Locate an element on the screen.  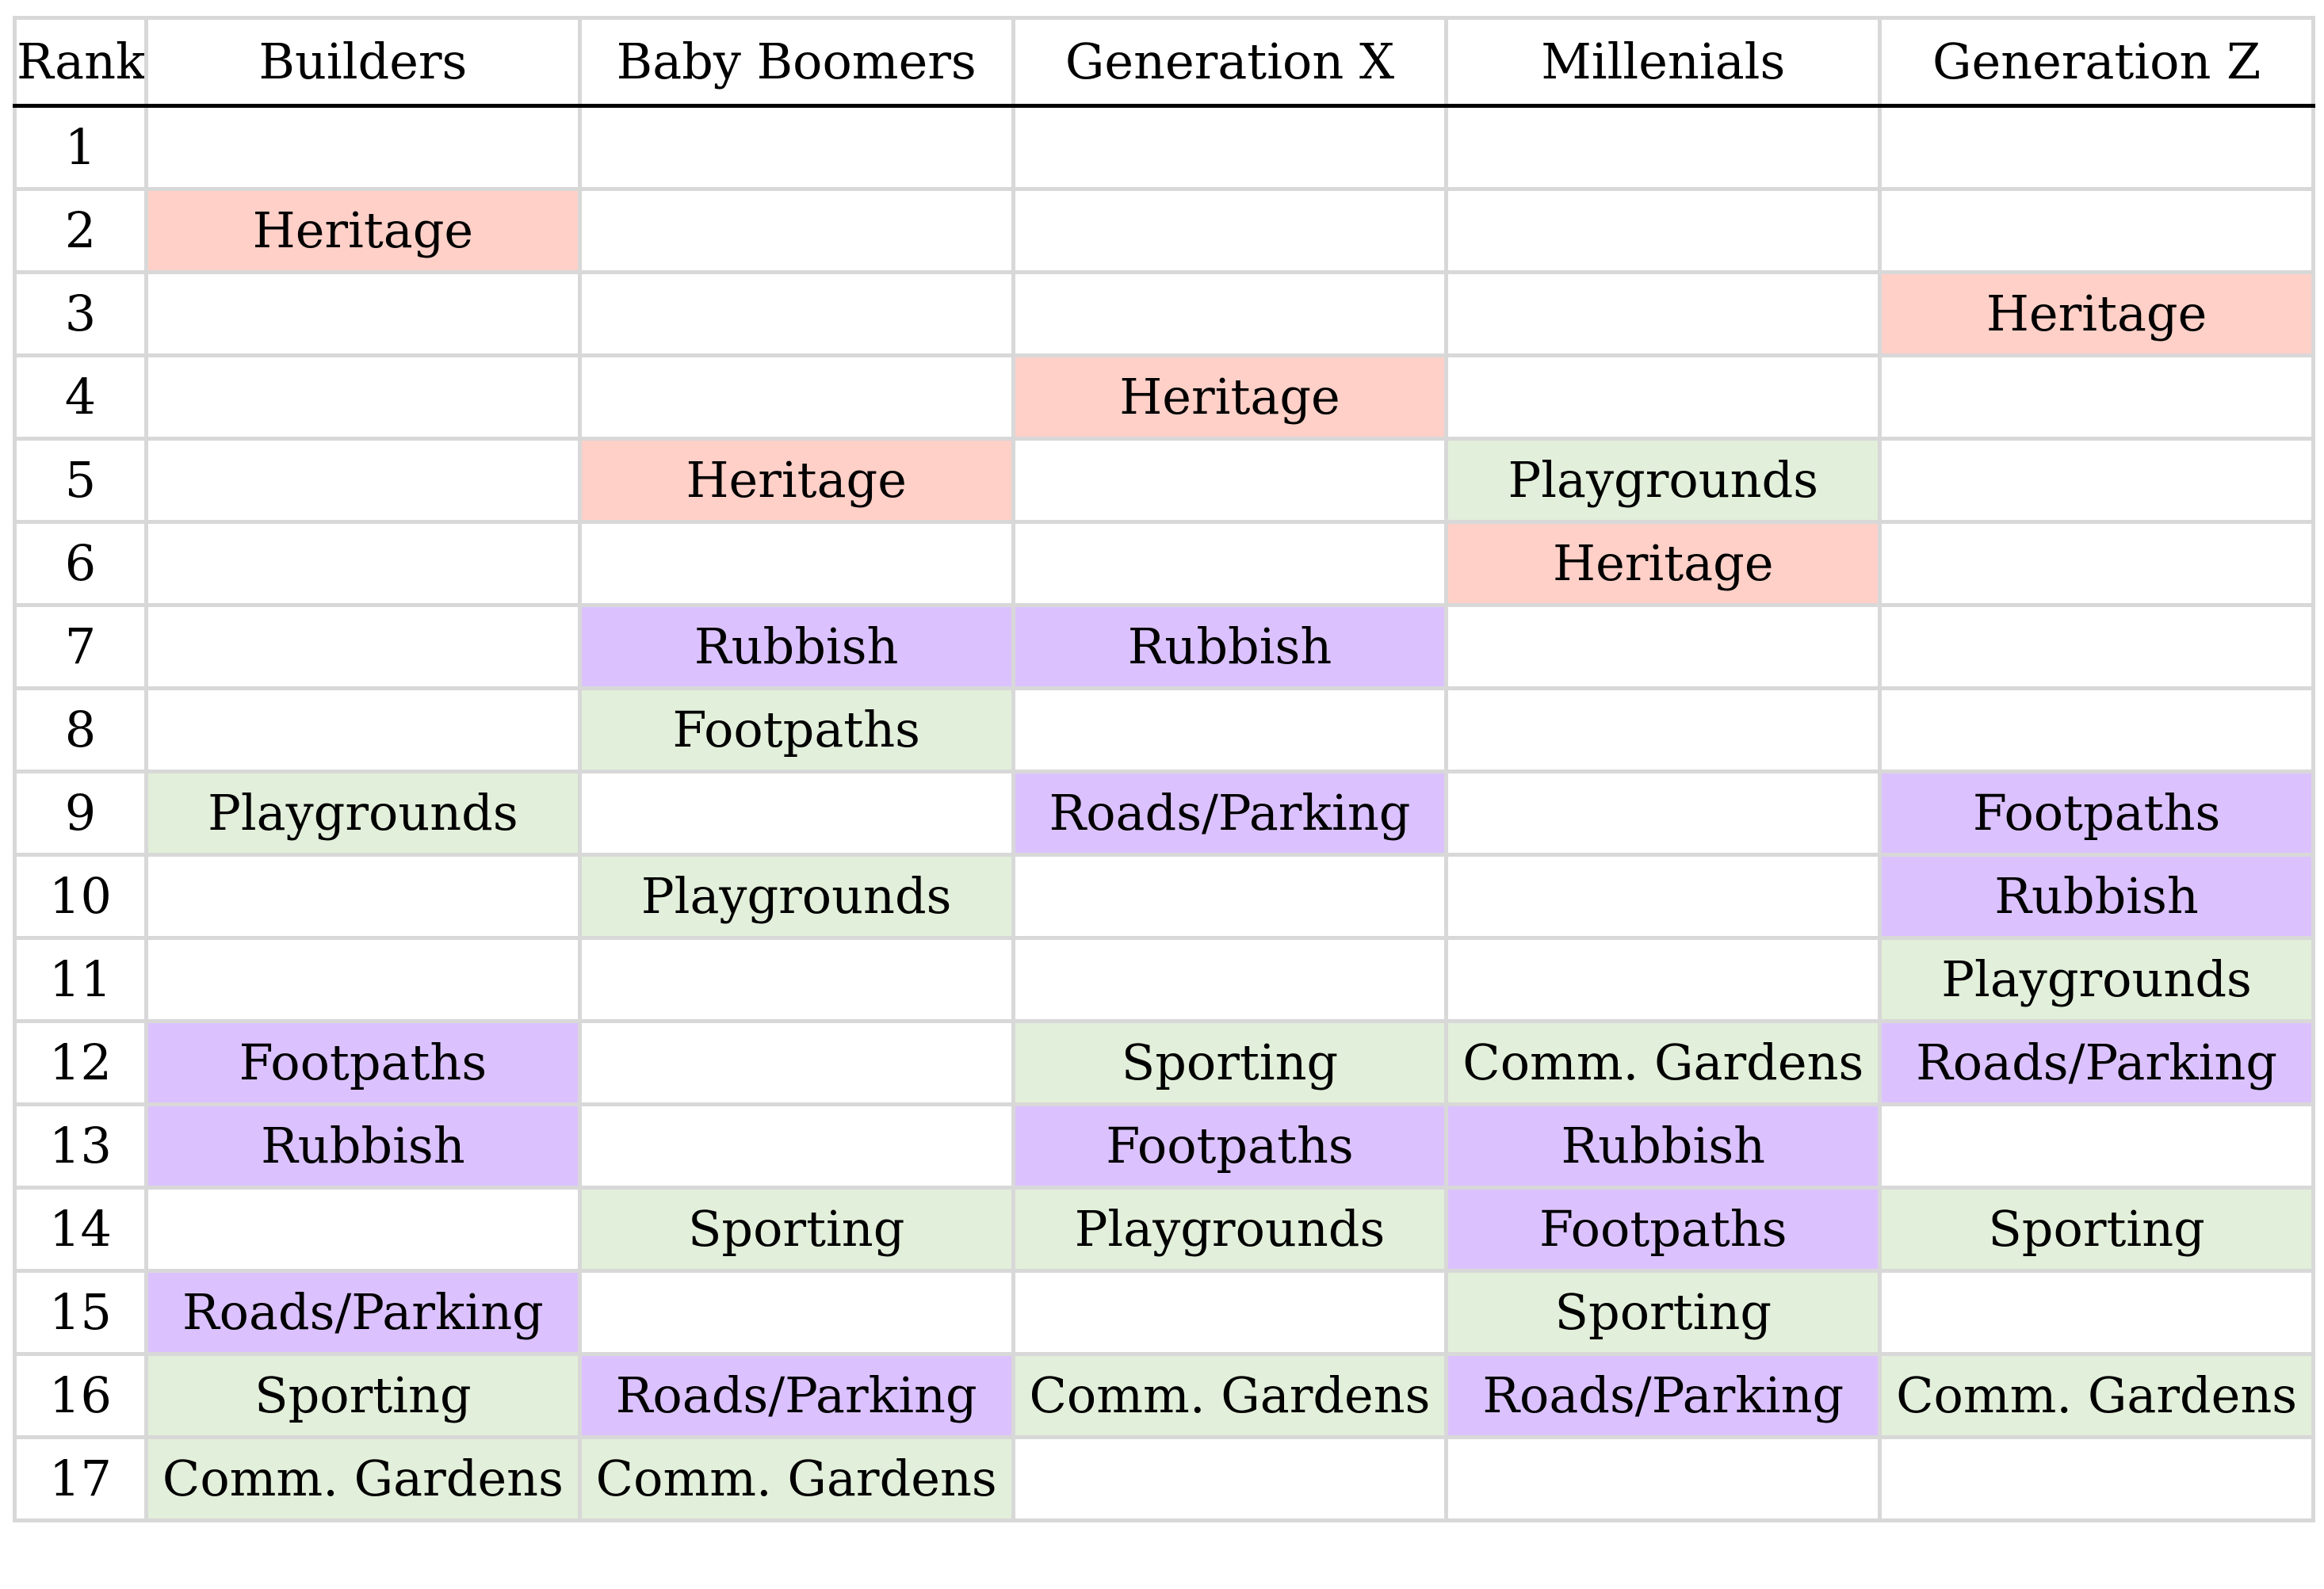
table-row: 14 Sporting Playgrounds Footpaths Sporting is located at coordinates (1164, 1229).